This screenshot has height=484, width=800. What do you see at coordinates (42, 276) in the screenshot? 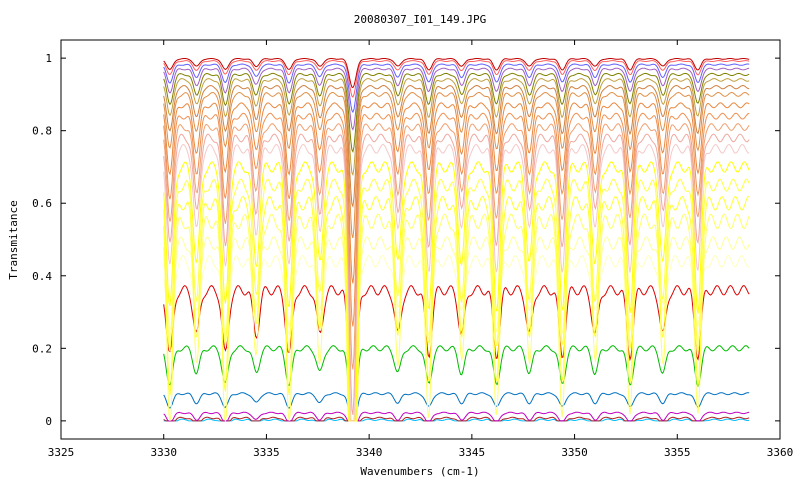
I see `y-tick-label: 0.4` at bounding box center [42, 276].